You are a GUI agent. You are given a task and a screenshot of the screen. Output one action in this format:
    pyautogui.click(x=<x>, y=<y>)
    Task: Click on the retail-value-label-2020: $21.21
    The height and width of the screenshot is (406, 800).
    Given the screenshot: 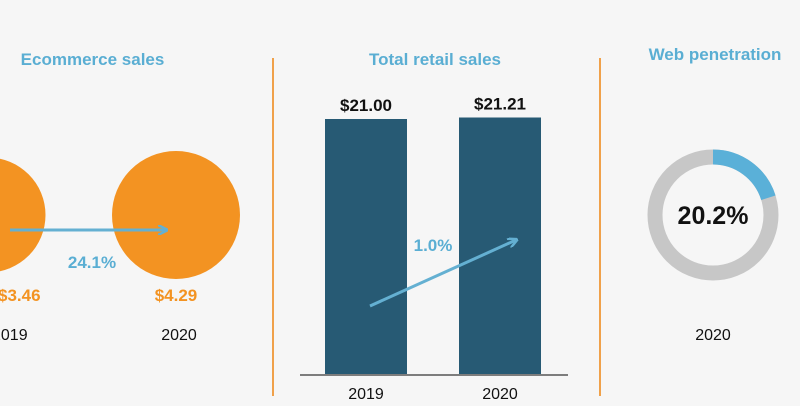 What is the action you would take?
    pyautogui.click(x=500, y=104)
    